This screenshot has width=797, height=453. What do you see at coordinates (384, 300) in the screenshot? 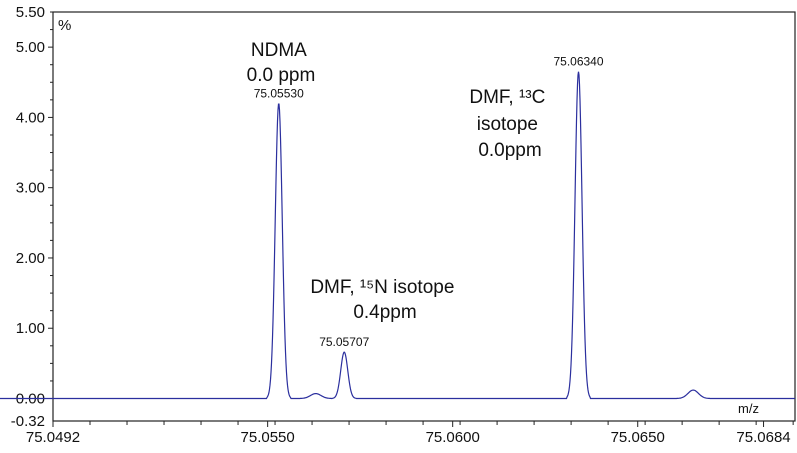
I see `annotation-dmf-15n: DMF, ¹⁵N isotope 0.4ppm` at bounding box center [384, 300].